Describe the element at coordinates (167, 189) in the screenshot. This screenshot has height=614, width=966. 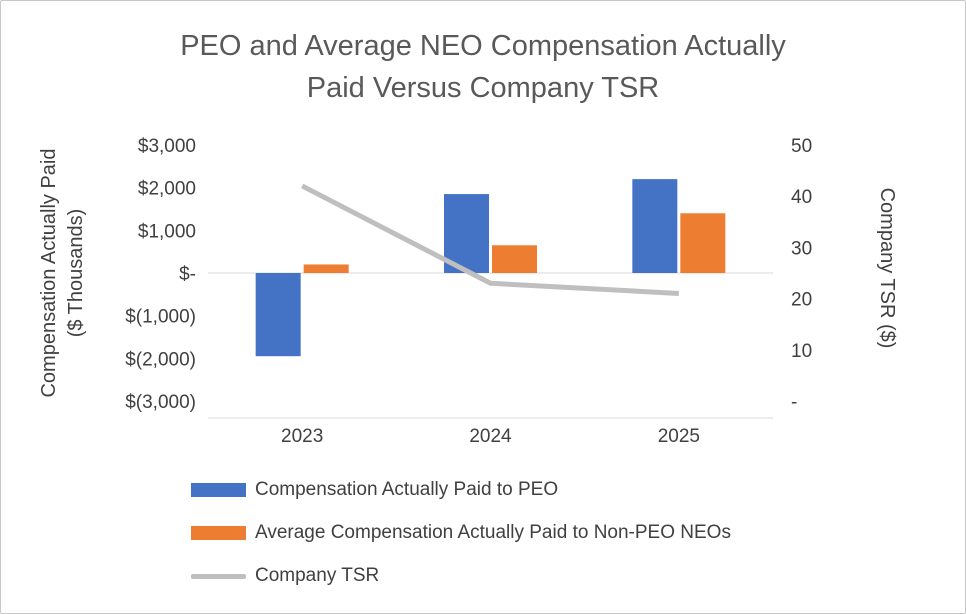
I see `left-axis-tick-label: $2,000` at that location.